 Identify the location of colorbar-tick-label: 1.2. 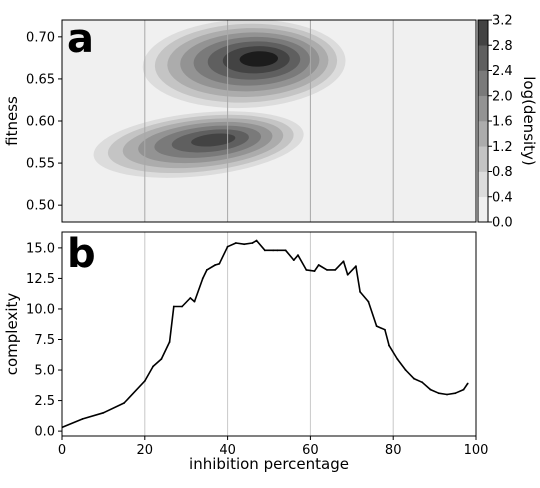
(502, 147).